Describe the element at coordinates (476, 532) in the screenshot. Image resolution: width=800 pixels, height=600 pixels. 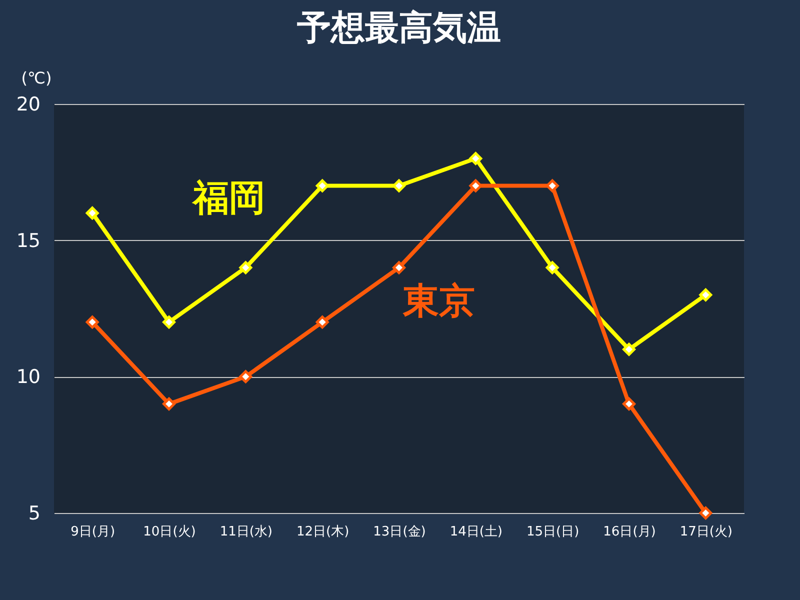
I see `x-tick-label: 14日(土)` at that location.